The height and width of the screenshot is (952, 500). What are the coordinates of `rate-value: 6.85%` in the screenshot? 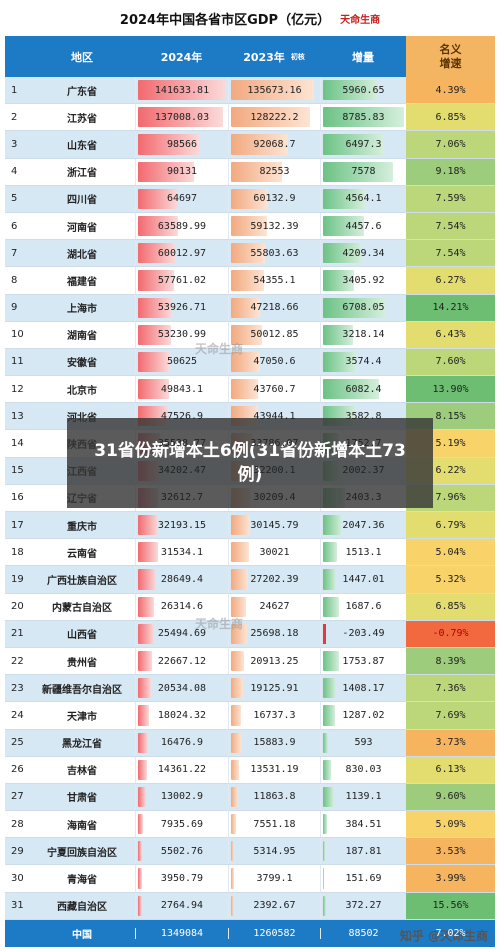 It's located at (450, 607).